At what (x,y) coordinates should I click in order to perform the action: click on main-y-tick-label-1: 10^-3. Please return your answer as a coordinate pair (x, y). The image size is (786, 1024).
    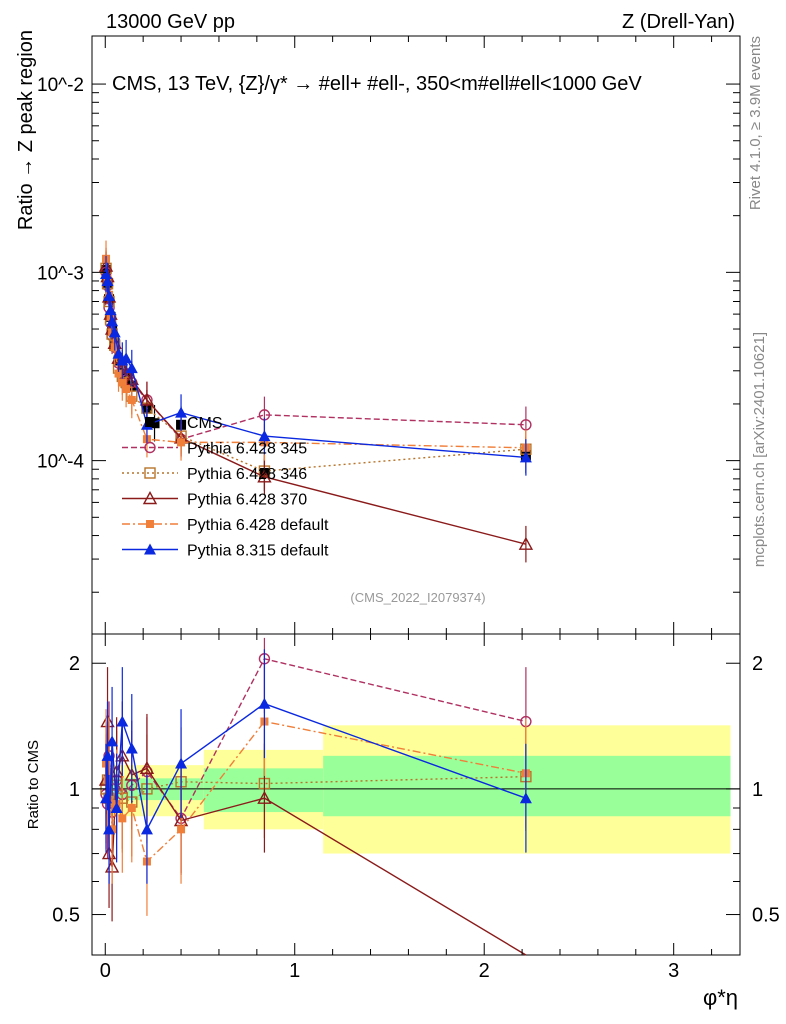
    Looking at the image, I should click on (60, 273).